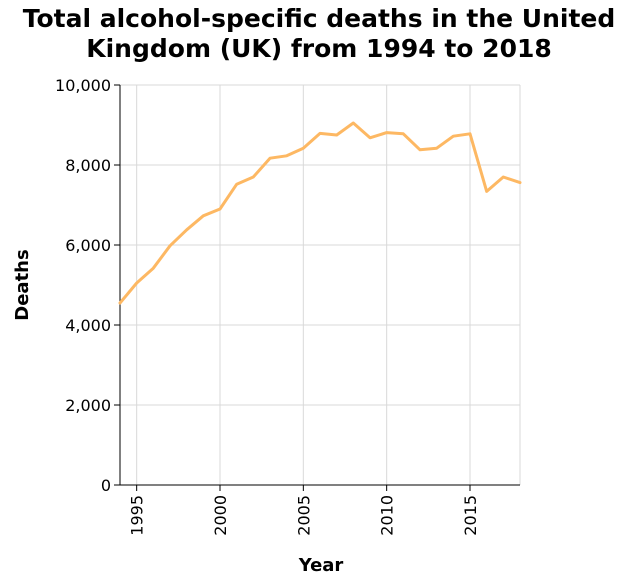 This screenshot has height=586, width=638. I want to click on y-axis-title: Deaths, so click(22, 284).